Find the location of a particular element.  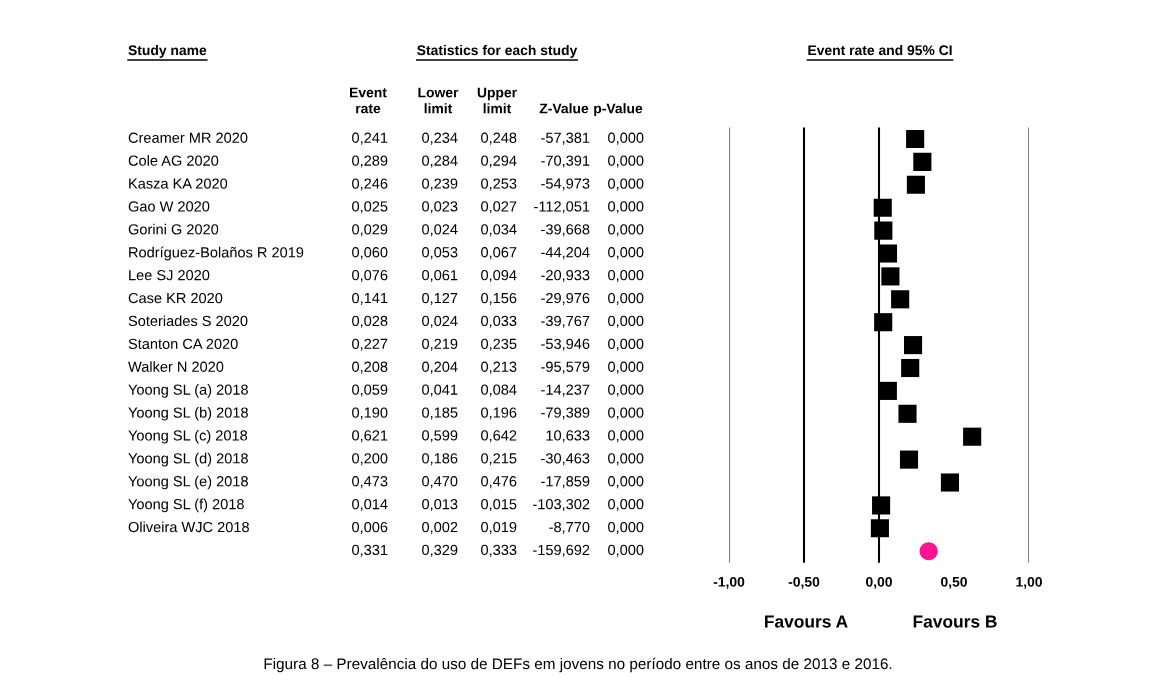

text: 0,024 is located at coordinates (440, 321).